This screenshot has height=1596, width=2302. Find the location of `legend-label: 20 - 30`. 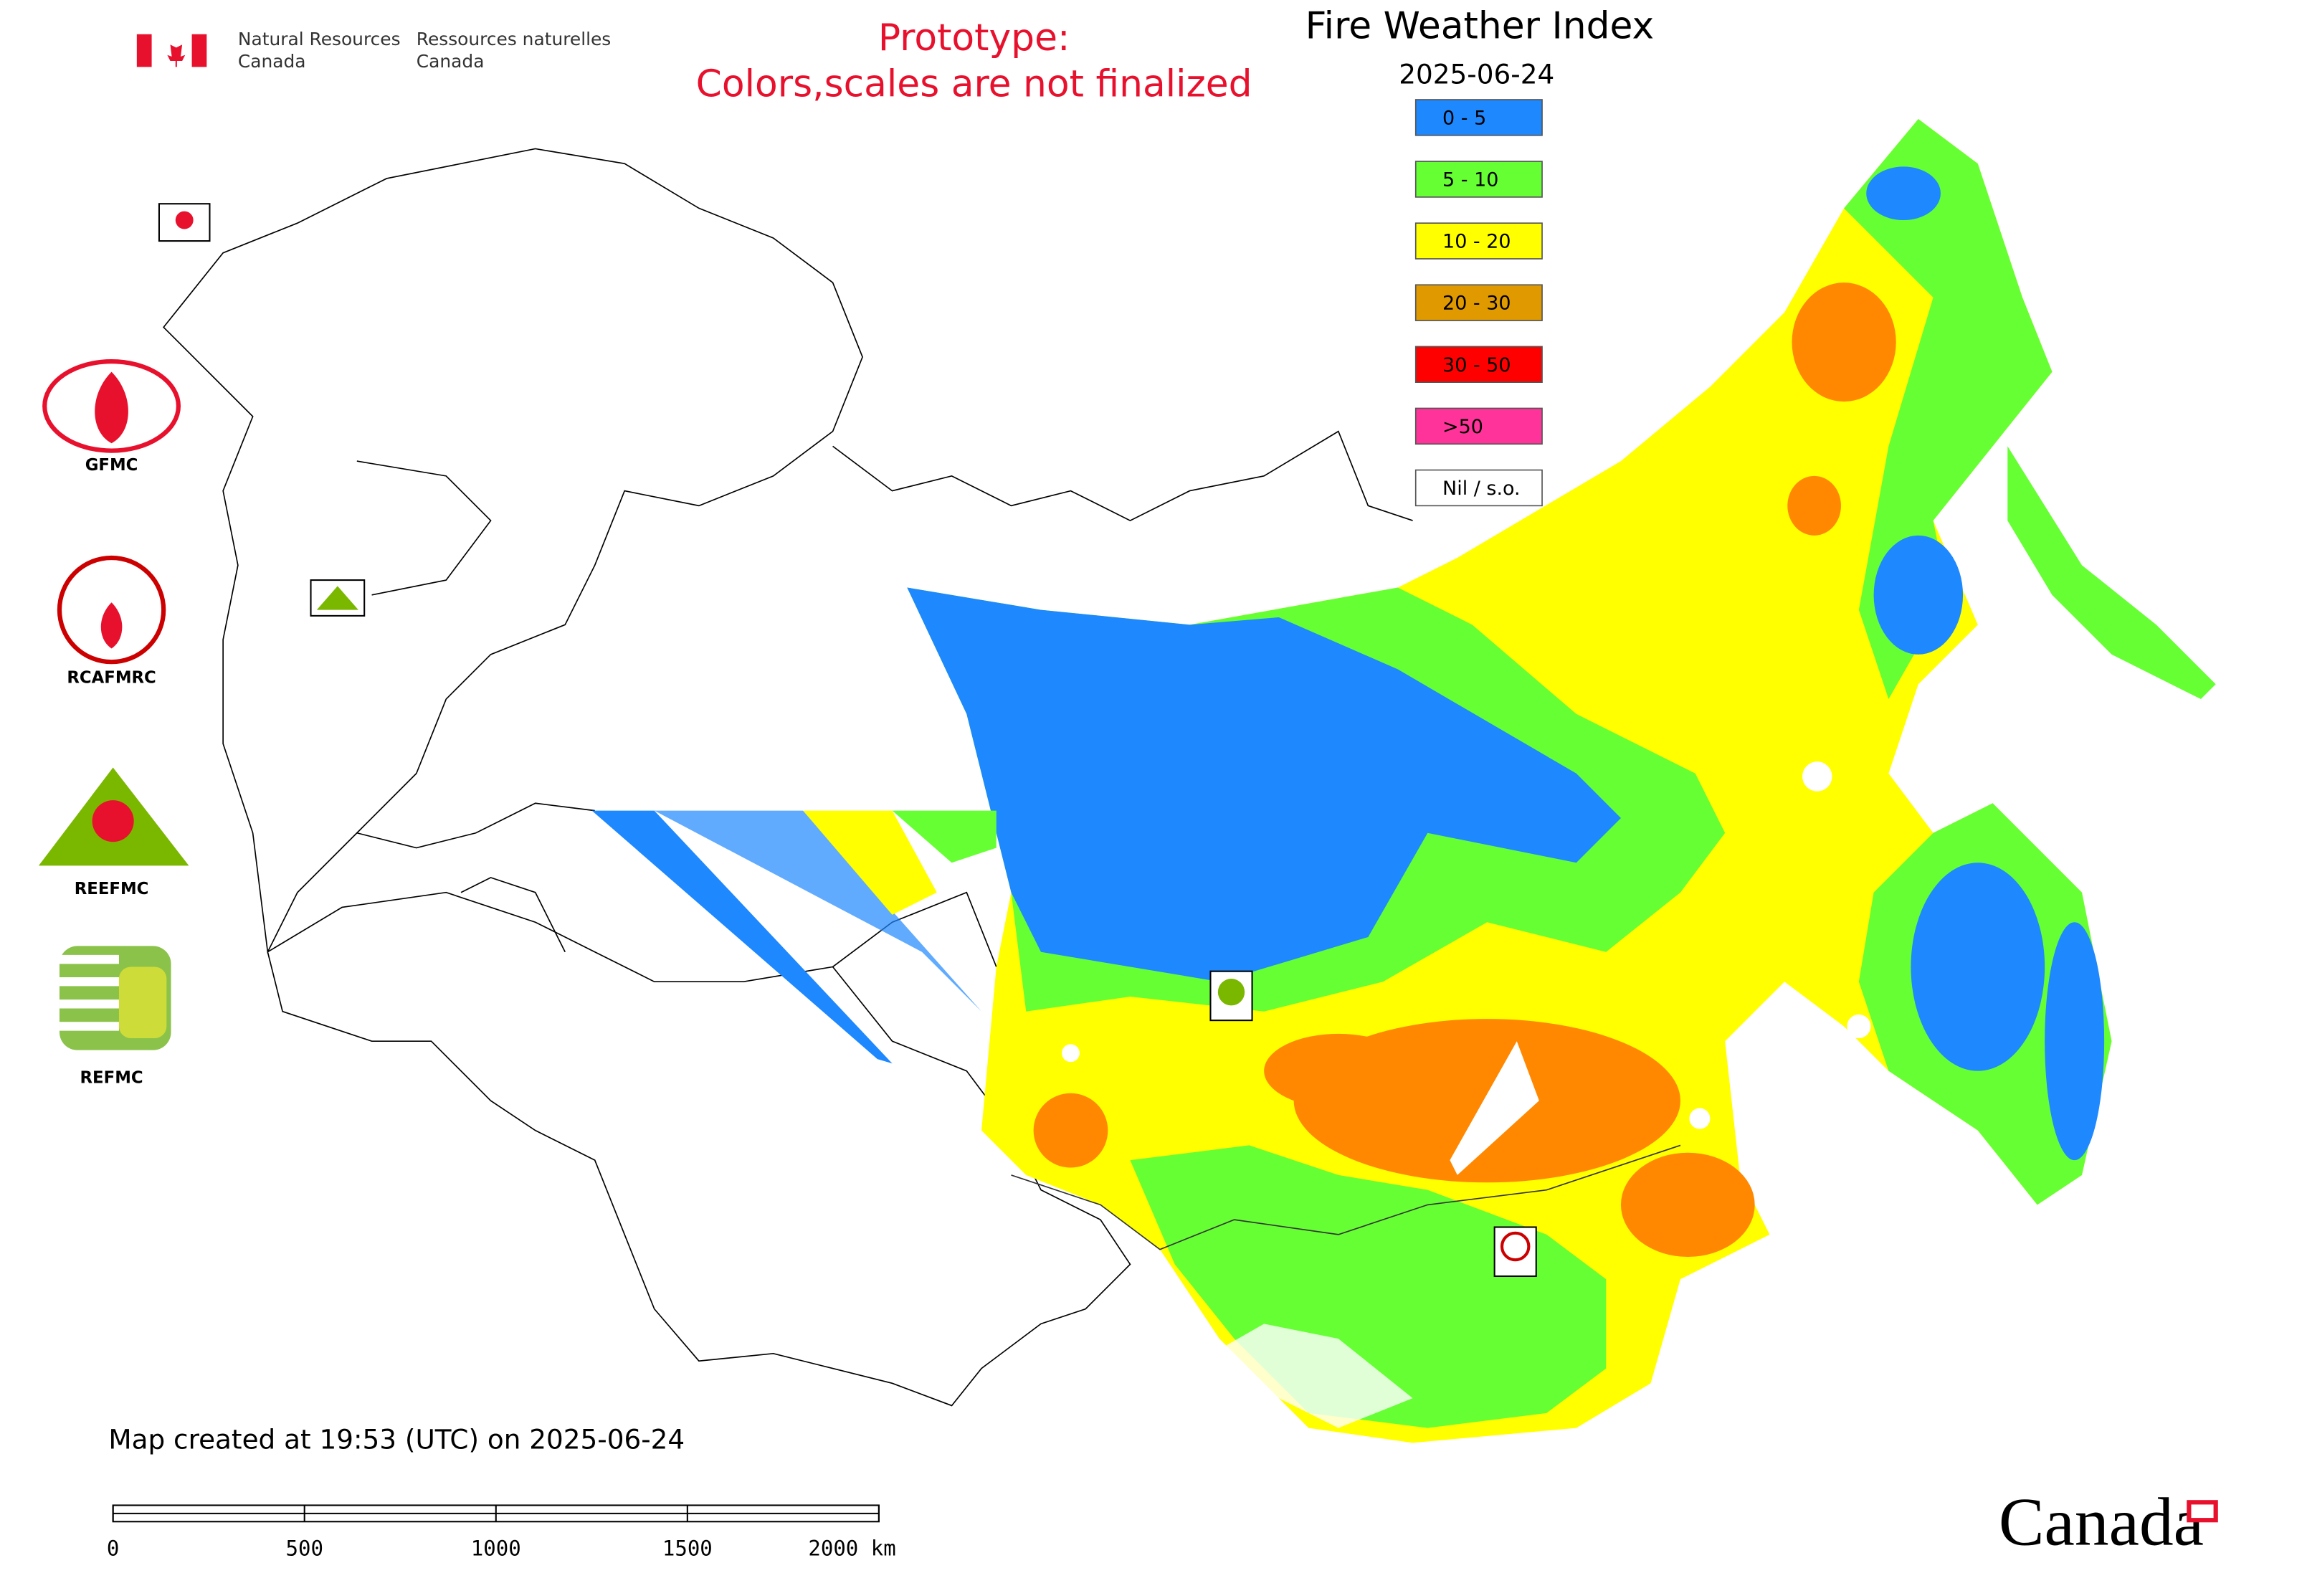

legend-label: 20 - 30 is located at coordinates (1477, 304).